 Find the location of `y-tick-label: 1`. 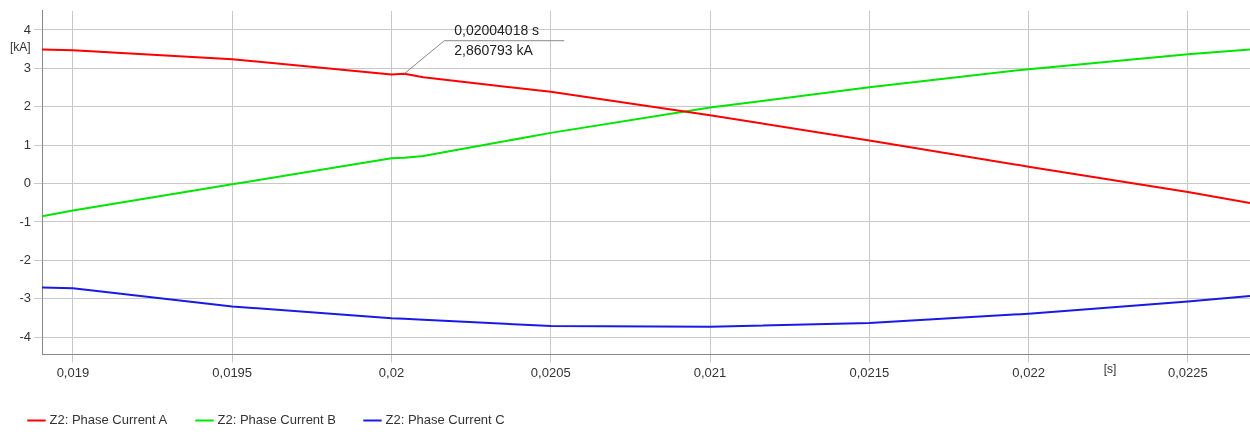

y-tick-label: 1 is located at coordinates (27, 144).